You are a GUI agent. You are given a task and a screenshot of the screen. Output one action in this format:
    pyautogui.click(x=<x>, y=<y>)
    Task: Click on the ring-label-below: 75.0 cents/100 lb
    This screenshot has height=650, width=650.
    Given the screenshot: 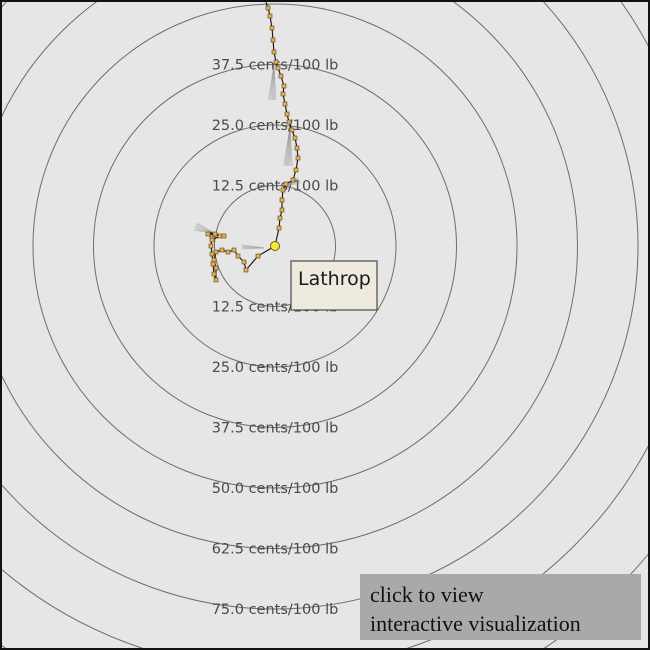 What is the action you would take?
    pyautogui.click(x=275, y=610)
    